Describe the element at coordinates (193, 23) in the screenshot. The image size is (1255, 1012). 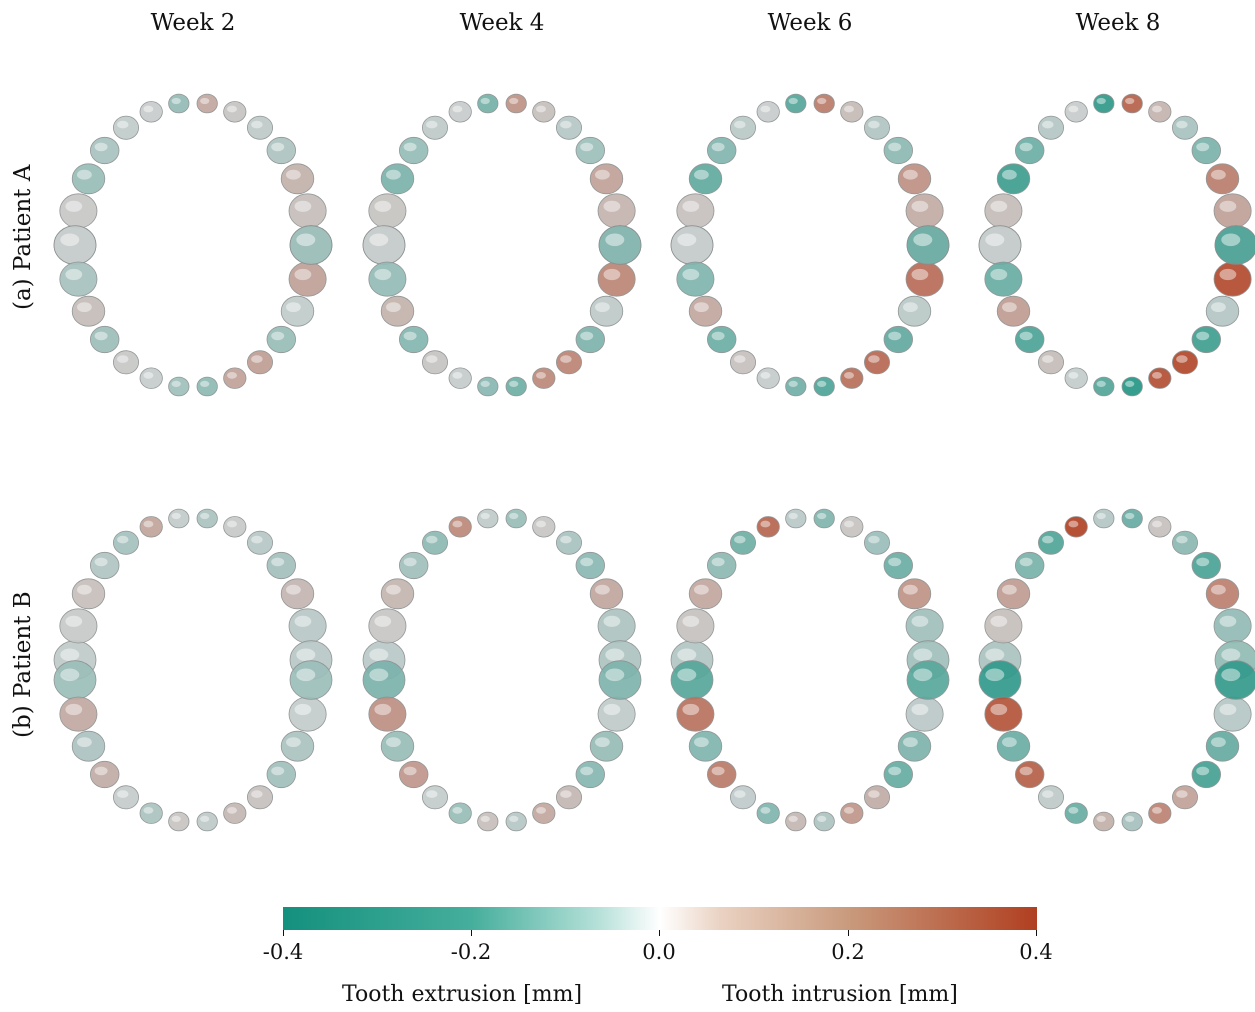
I see `column-title-week-2: Week 2` at that location.